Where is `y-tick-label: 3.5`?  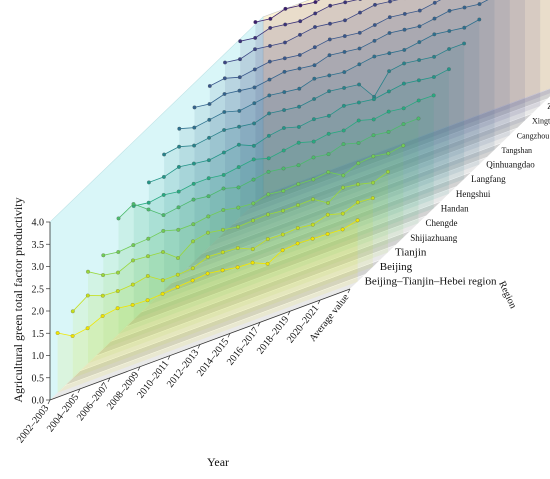 y-tick-label: 3.5 is located at coordinates (38, 245).